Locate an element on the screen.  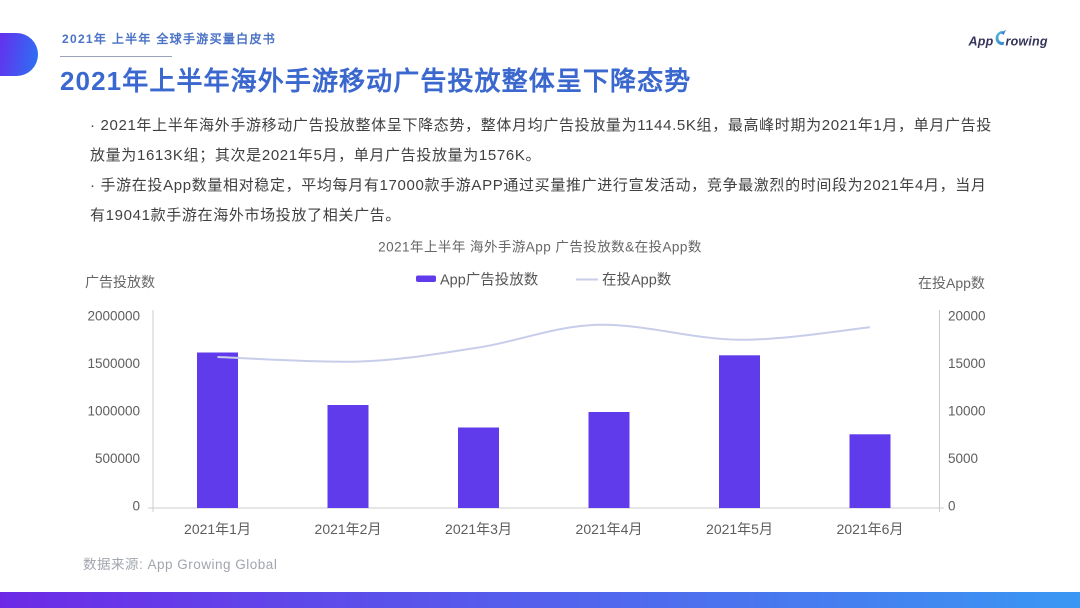
svg-text: 2000000 is located at coordinates (113, 315).